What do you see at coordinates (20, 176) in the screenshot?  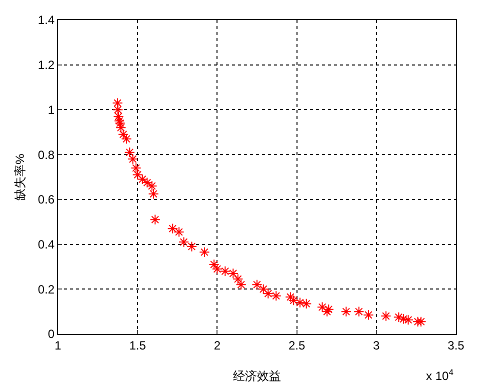 I see `y-axis-title: 缺失率%` at bounding box center [20, 176].